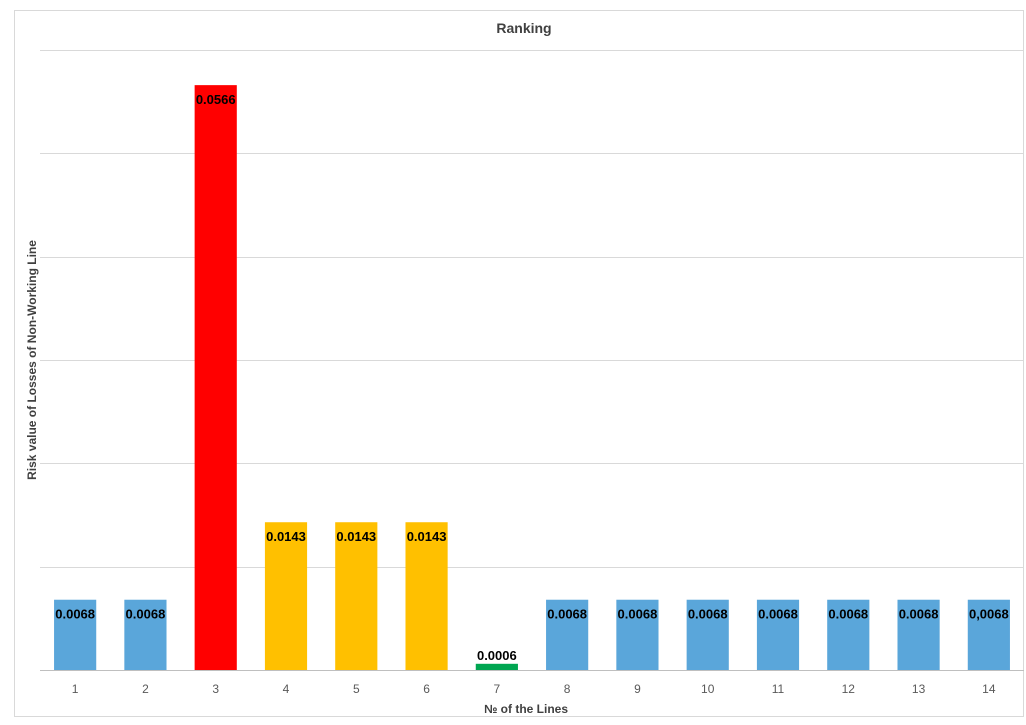 This screenshot has width=1026, height=725. Describe the element at coordinates (919, 614) in the screenshot. I see `data-label-13: 0.0068` at that location.